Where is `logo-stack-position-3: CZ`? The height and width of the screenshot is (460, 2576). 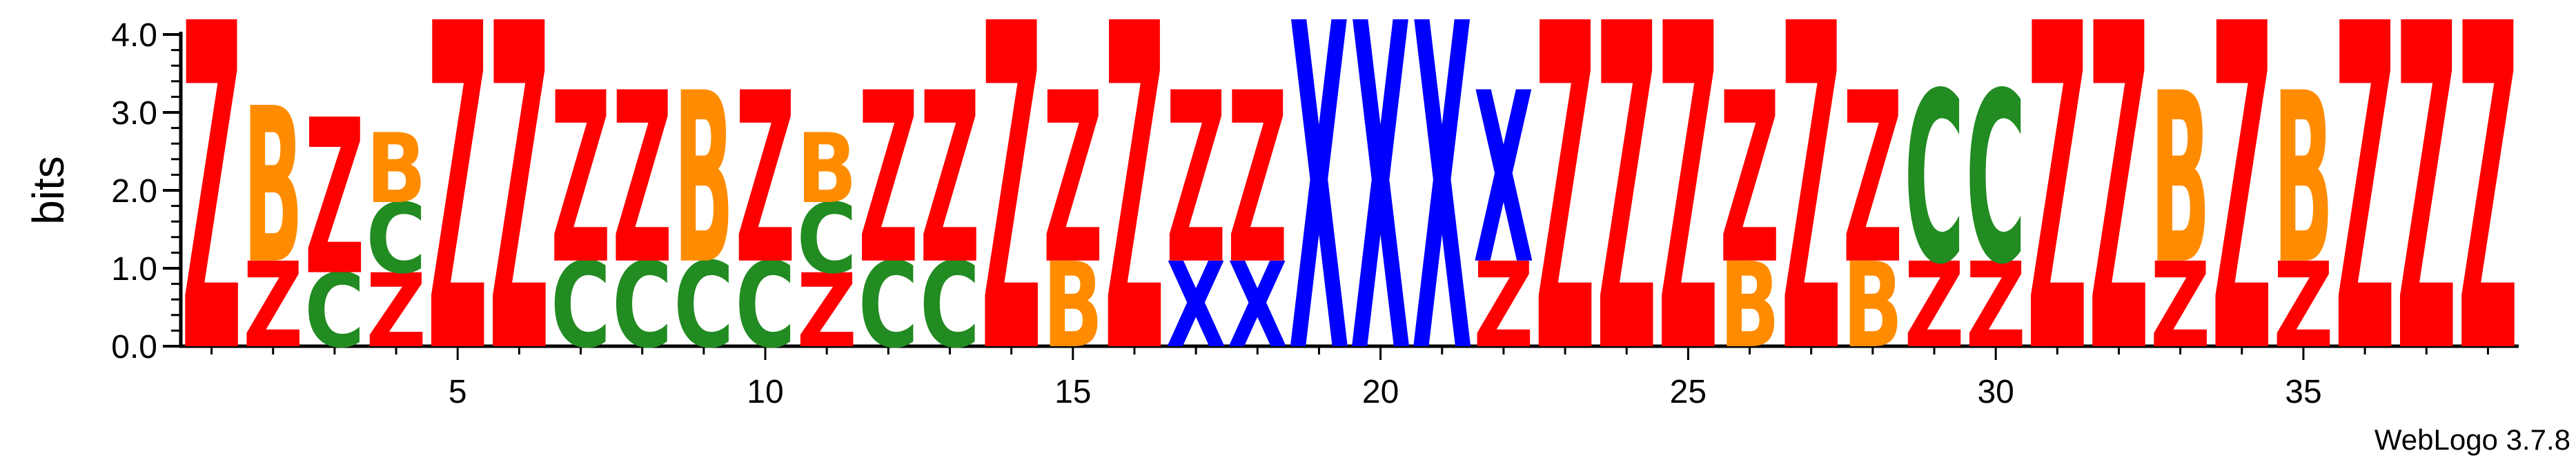
logo-stack-position-3: CZ is located at coordinates (334, 223).